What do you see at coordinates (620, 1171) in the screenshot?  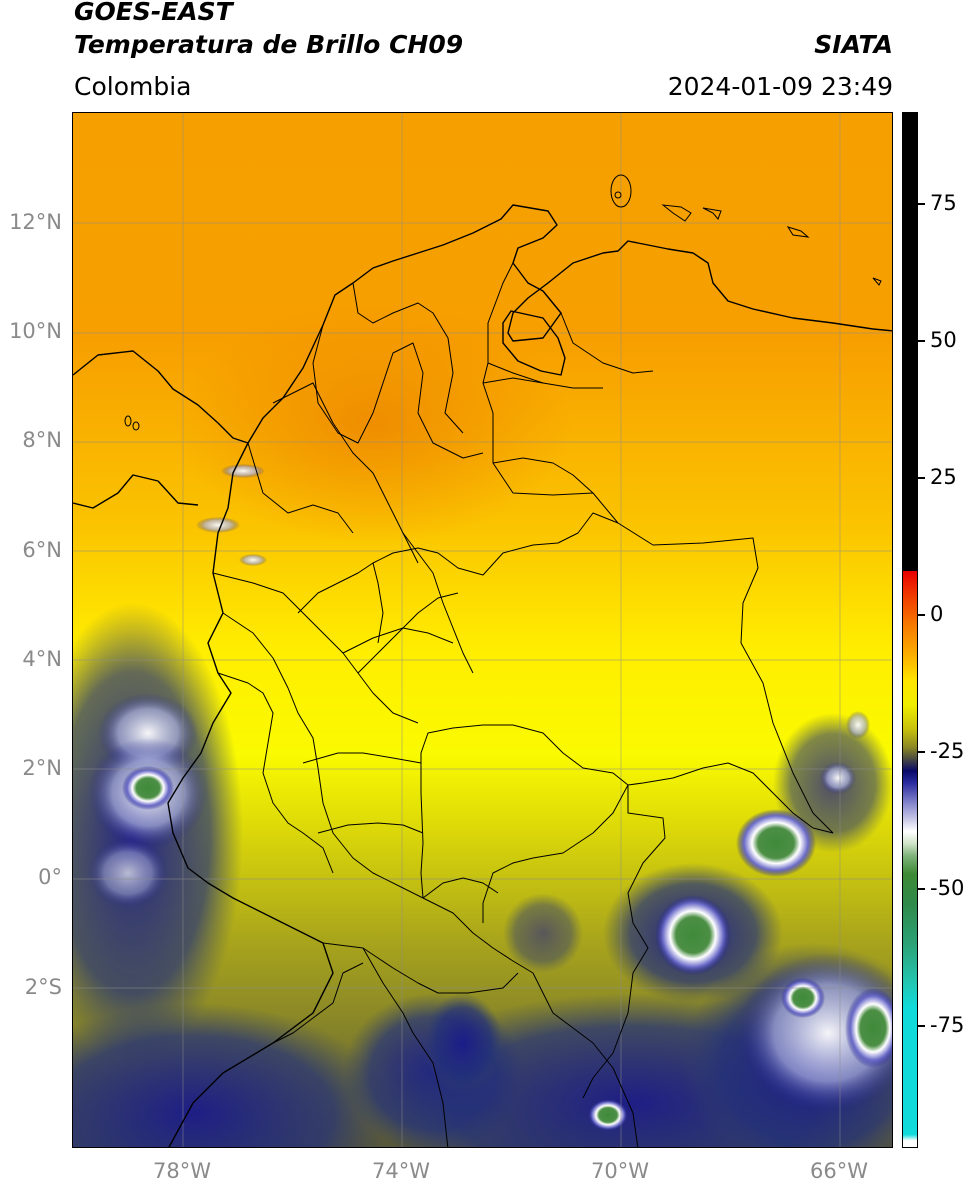 I see `lon-label: 70°W` at bounding box center [620, 1171].